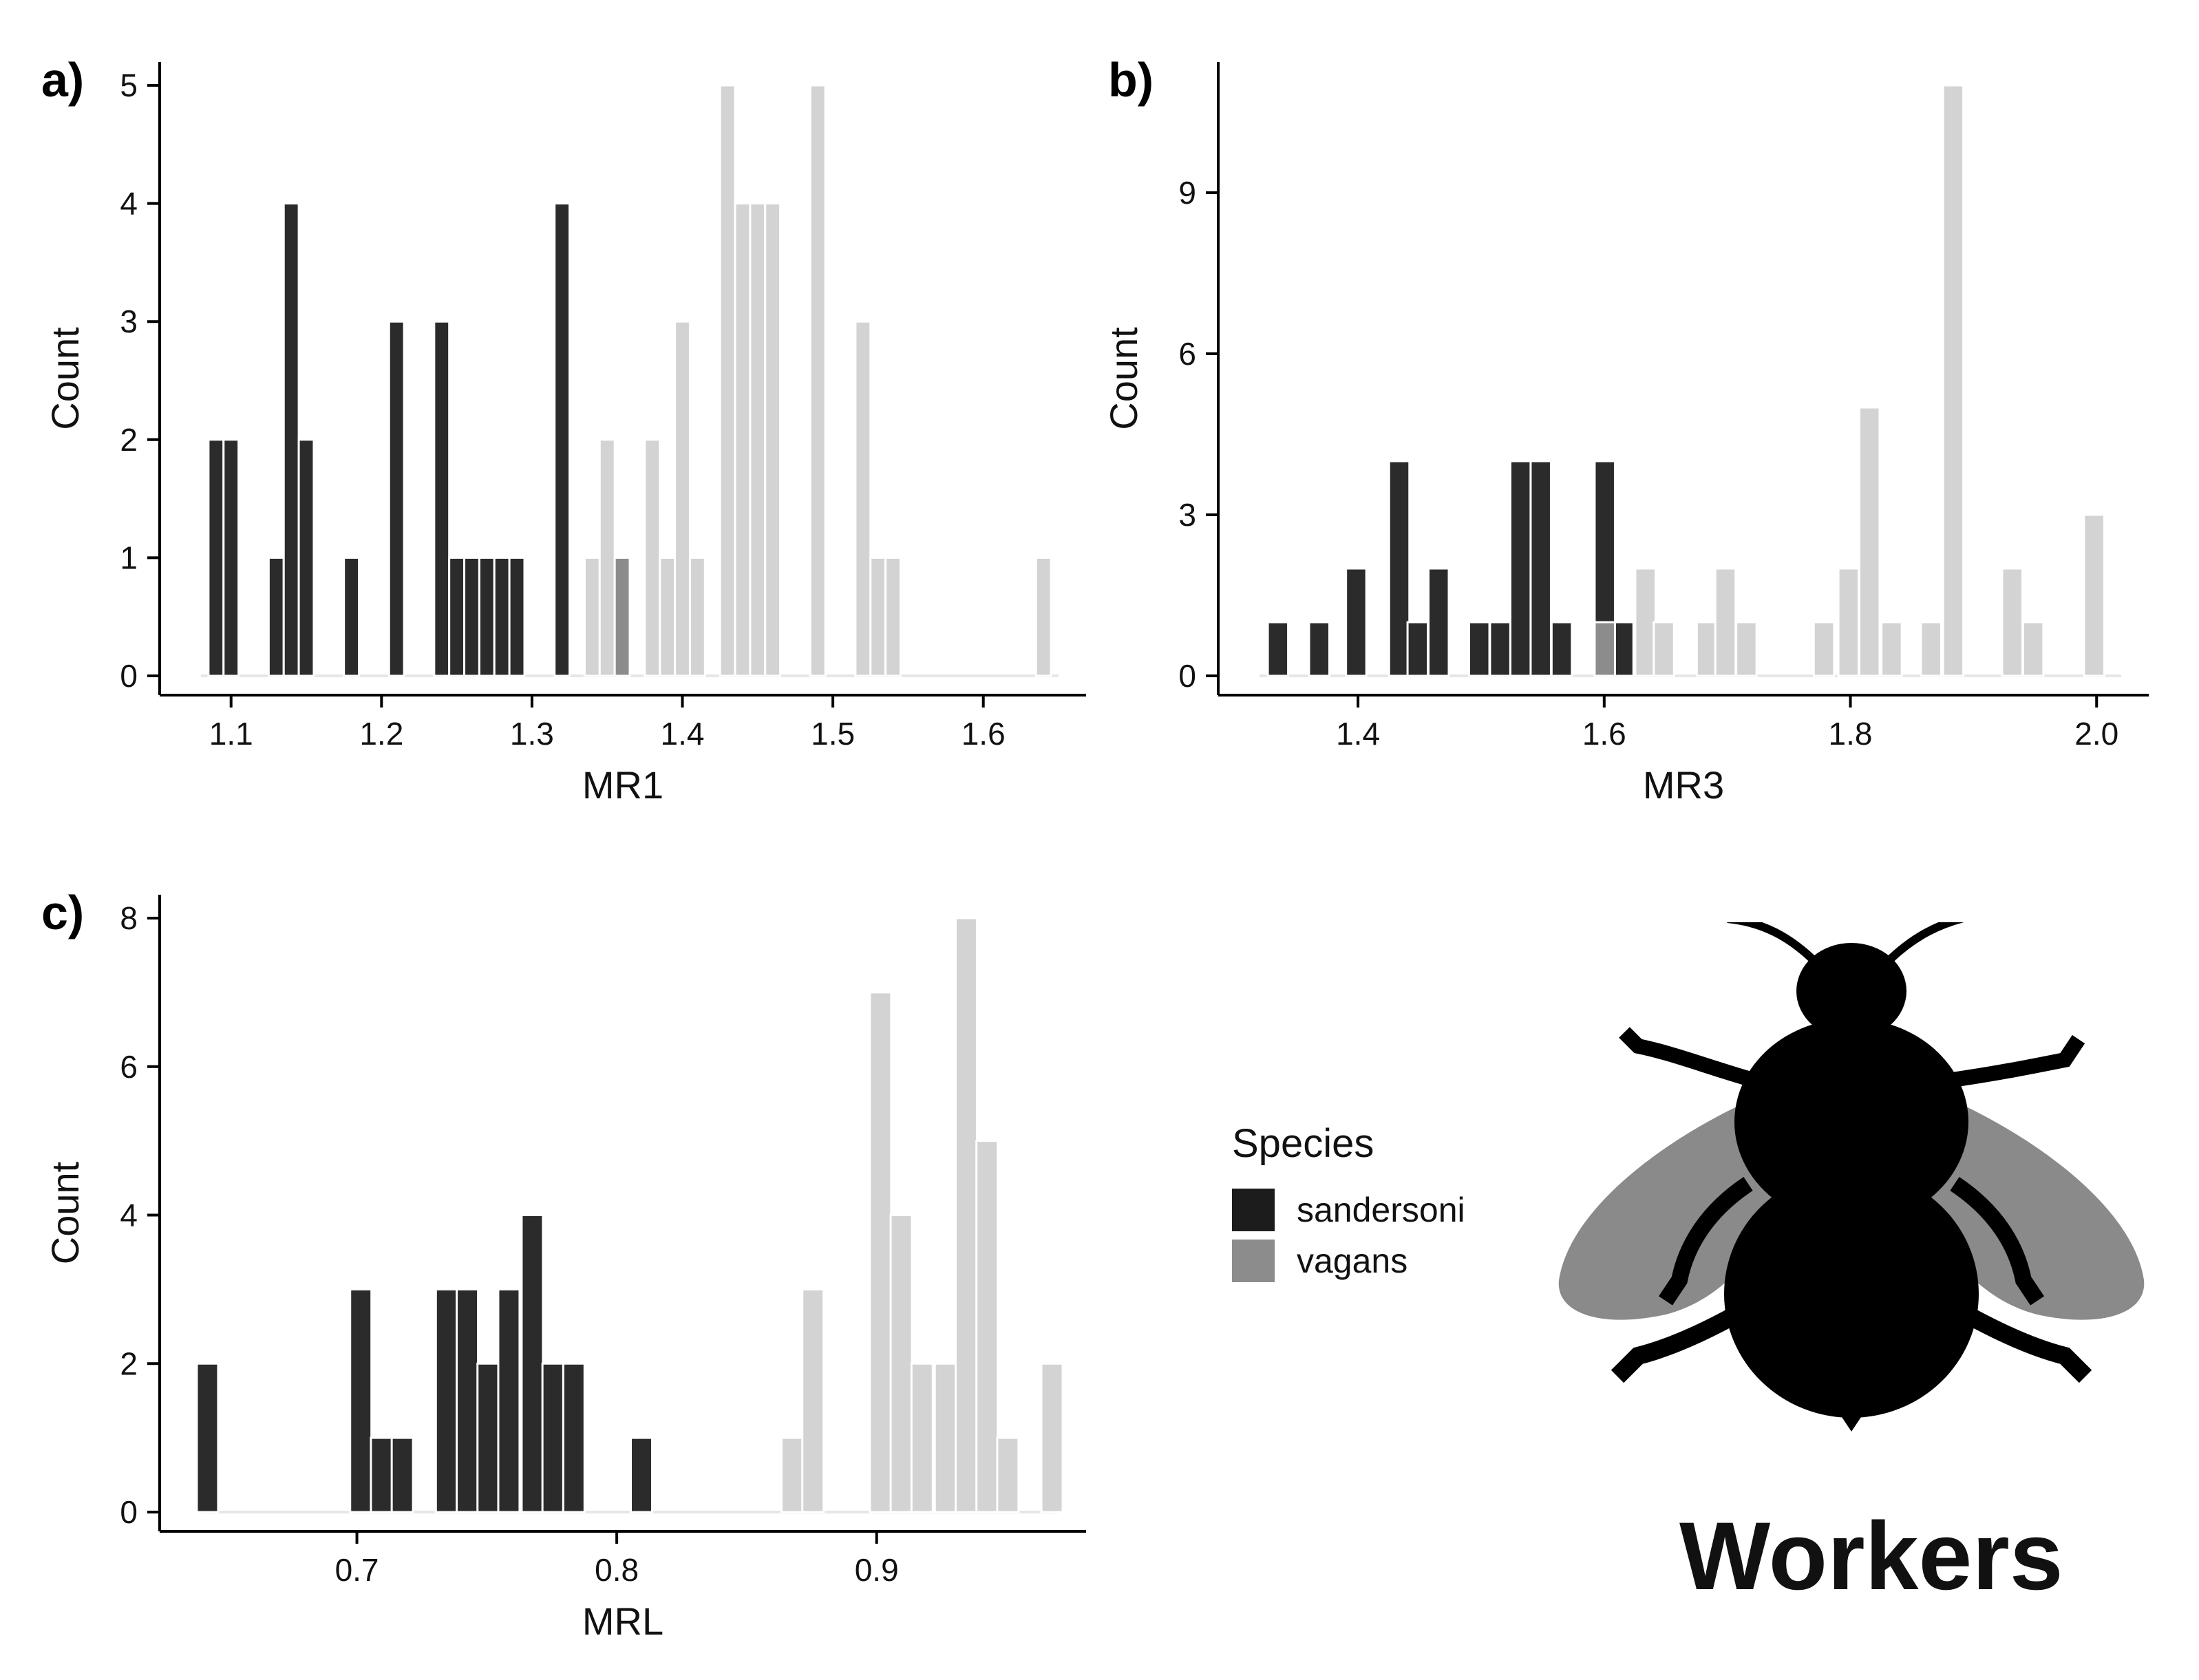  I want to click on y-tick-label: 8, so click(129, 918).